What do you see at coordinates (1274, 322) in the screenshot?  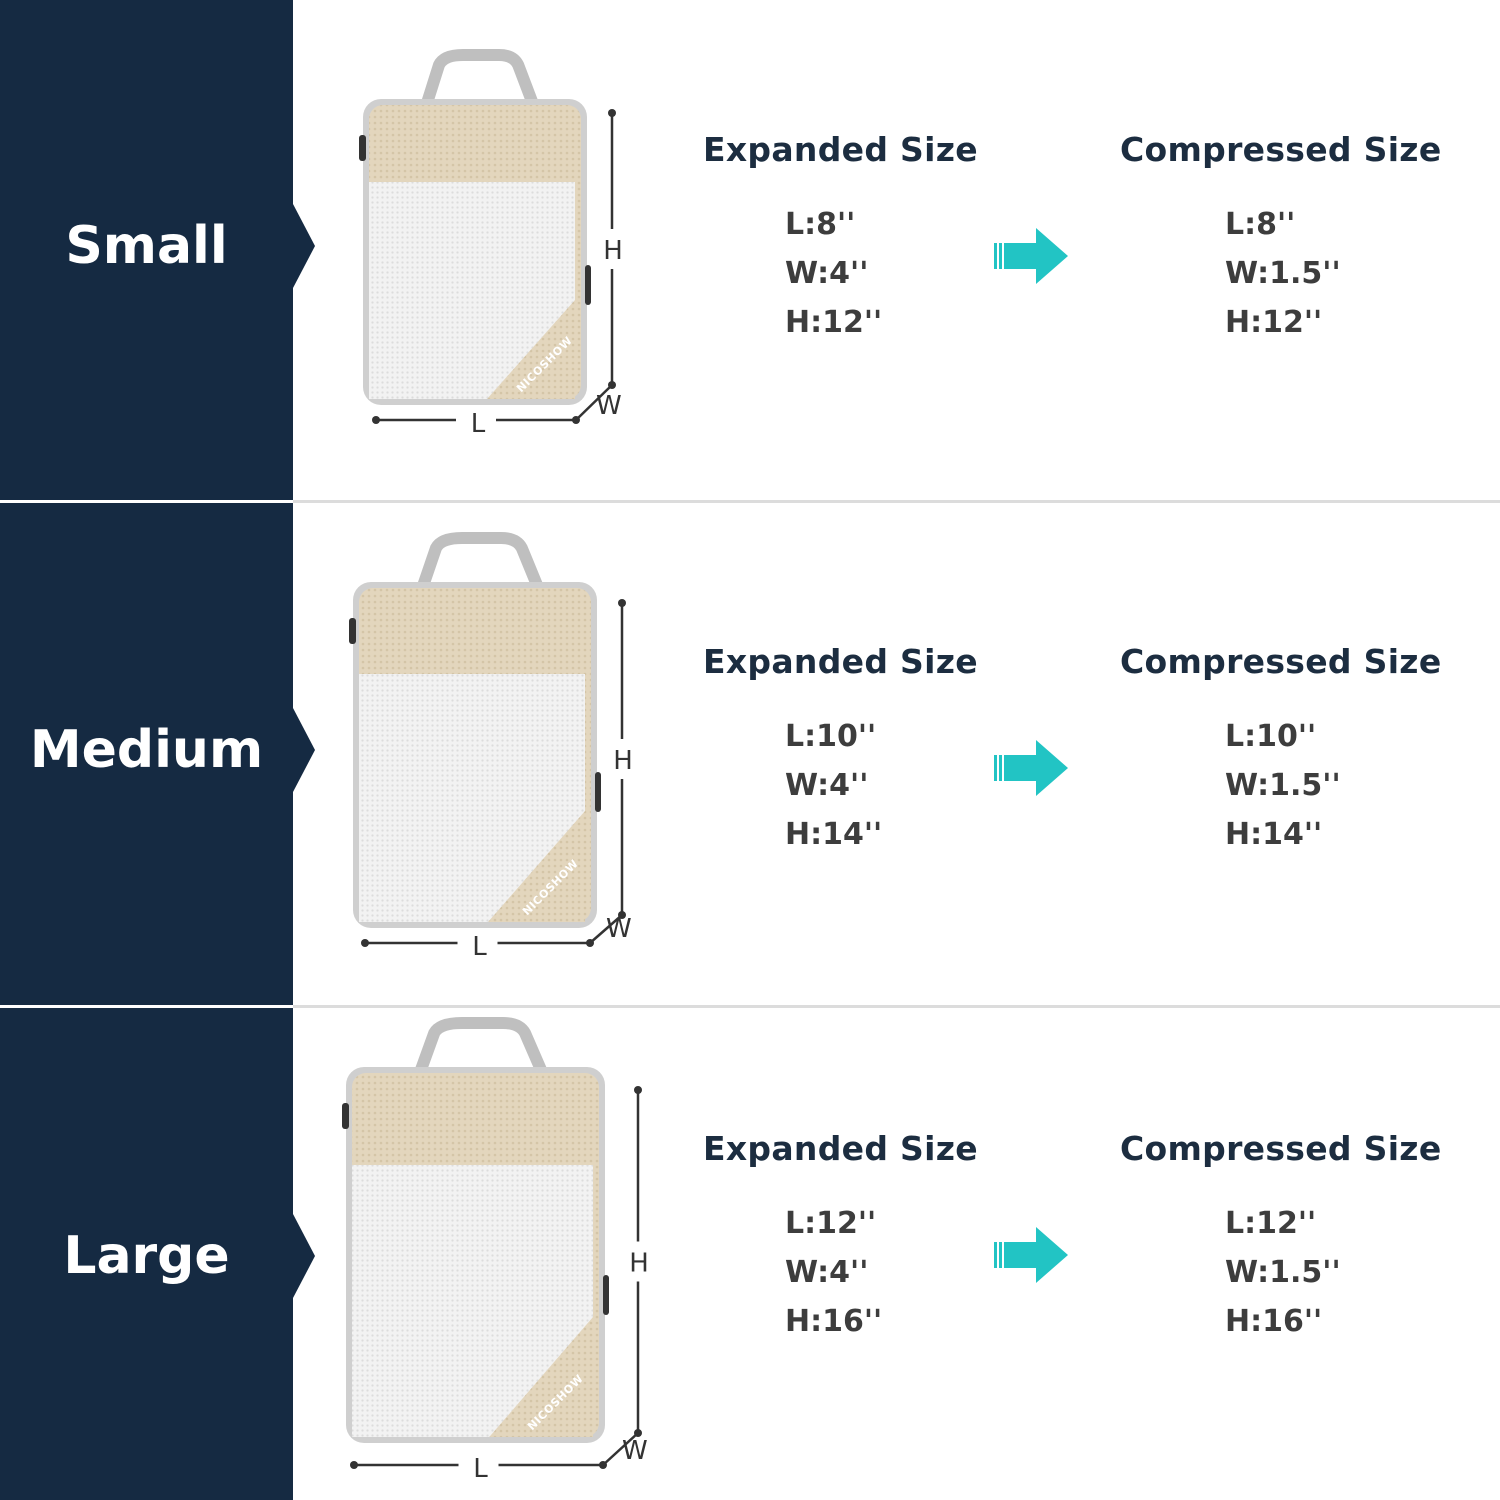 I see `compressed-height: H:12''` at bounding box center [1274, 322].